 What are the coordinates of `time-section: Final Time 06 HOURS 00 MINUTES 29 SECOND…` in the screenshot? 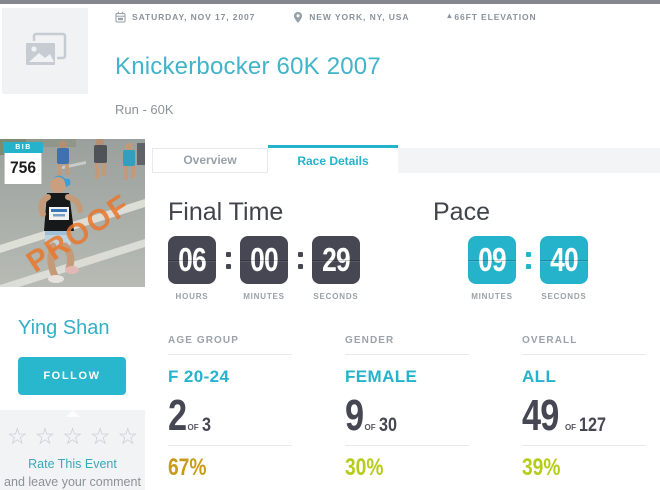 It's located at (378, 249).